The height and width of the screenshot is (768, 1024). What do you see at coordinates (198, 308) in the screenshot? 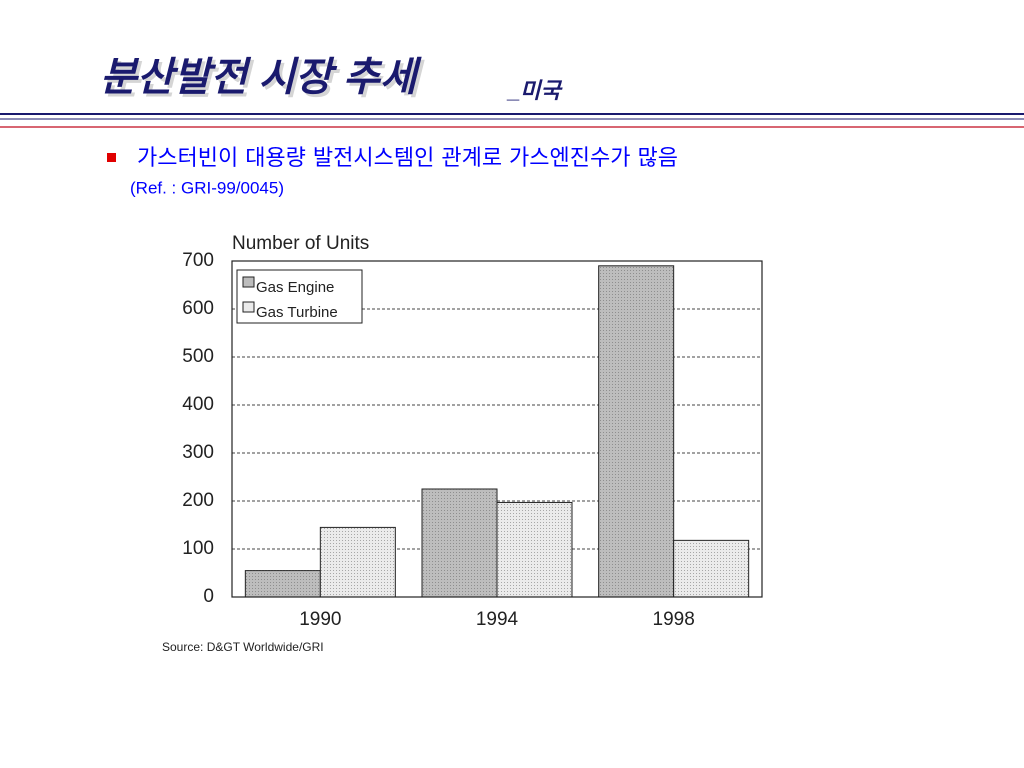
I see `y-tick-label: 600` at bounding box center [198, 308].